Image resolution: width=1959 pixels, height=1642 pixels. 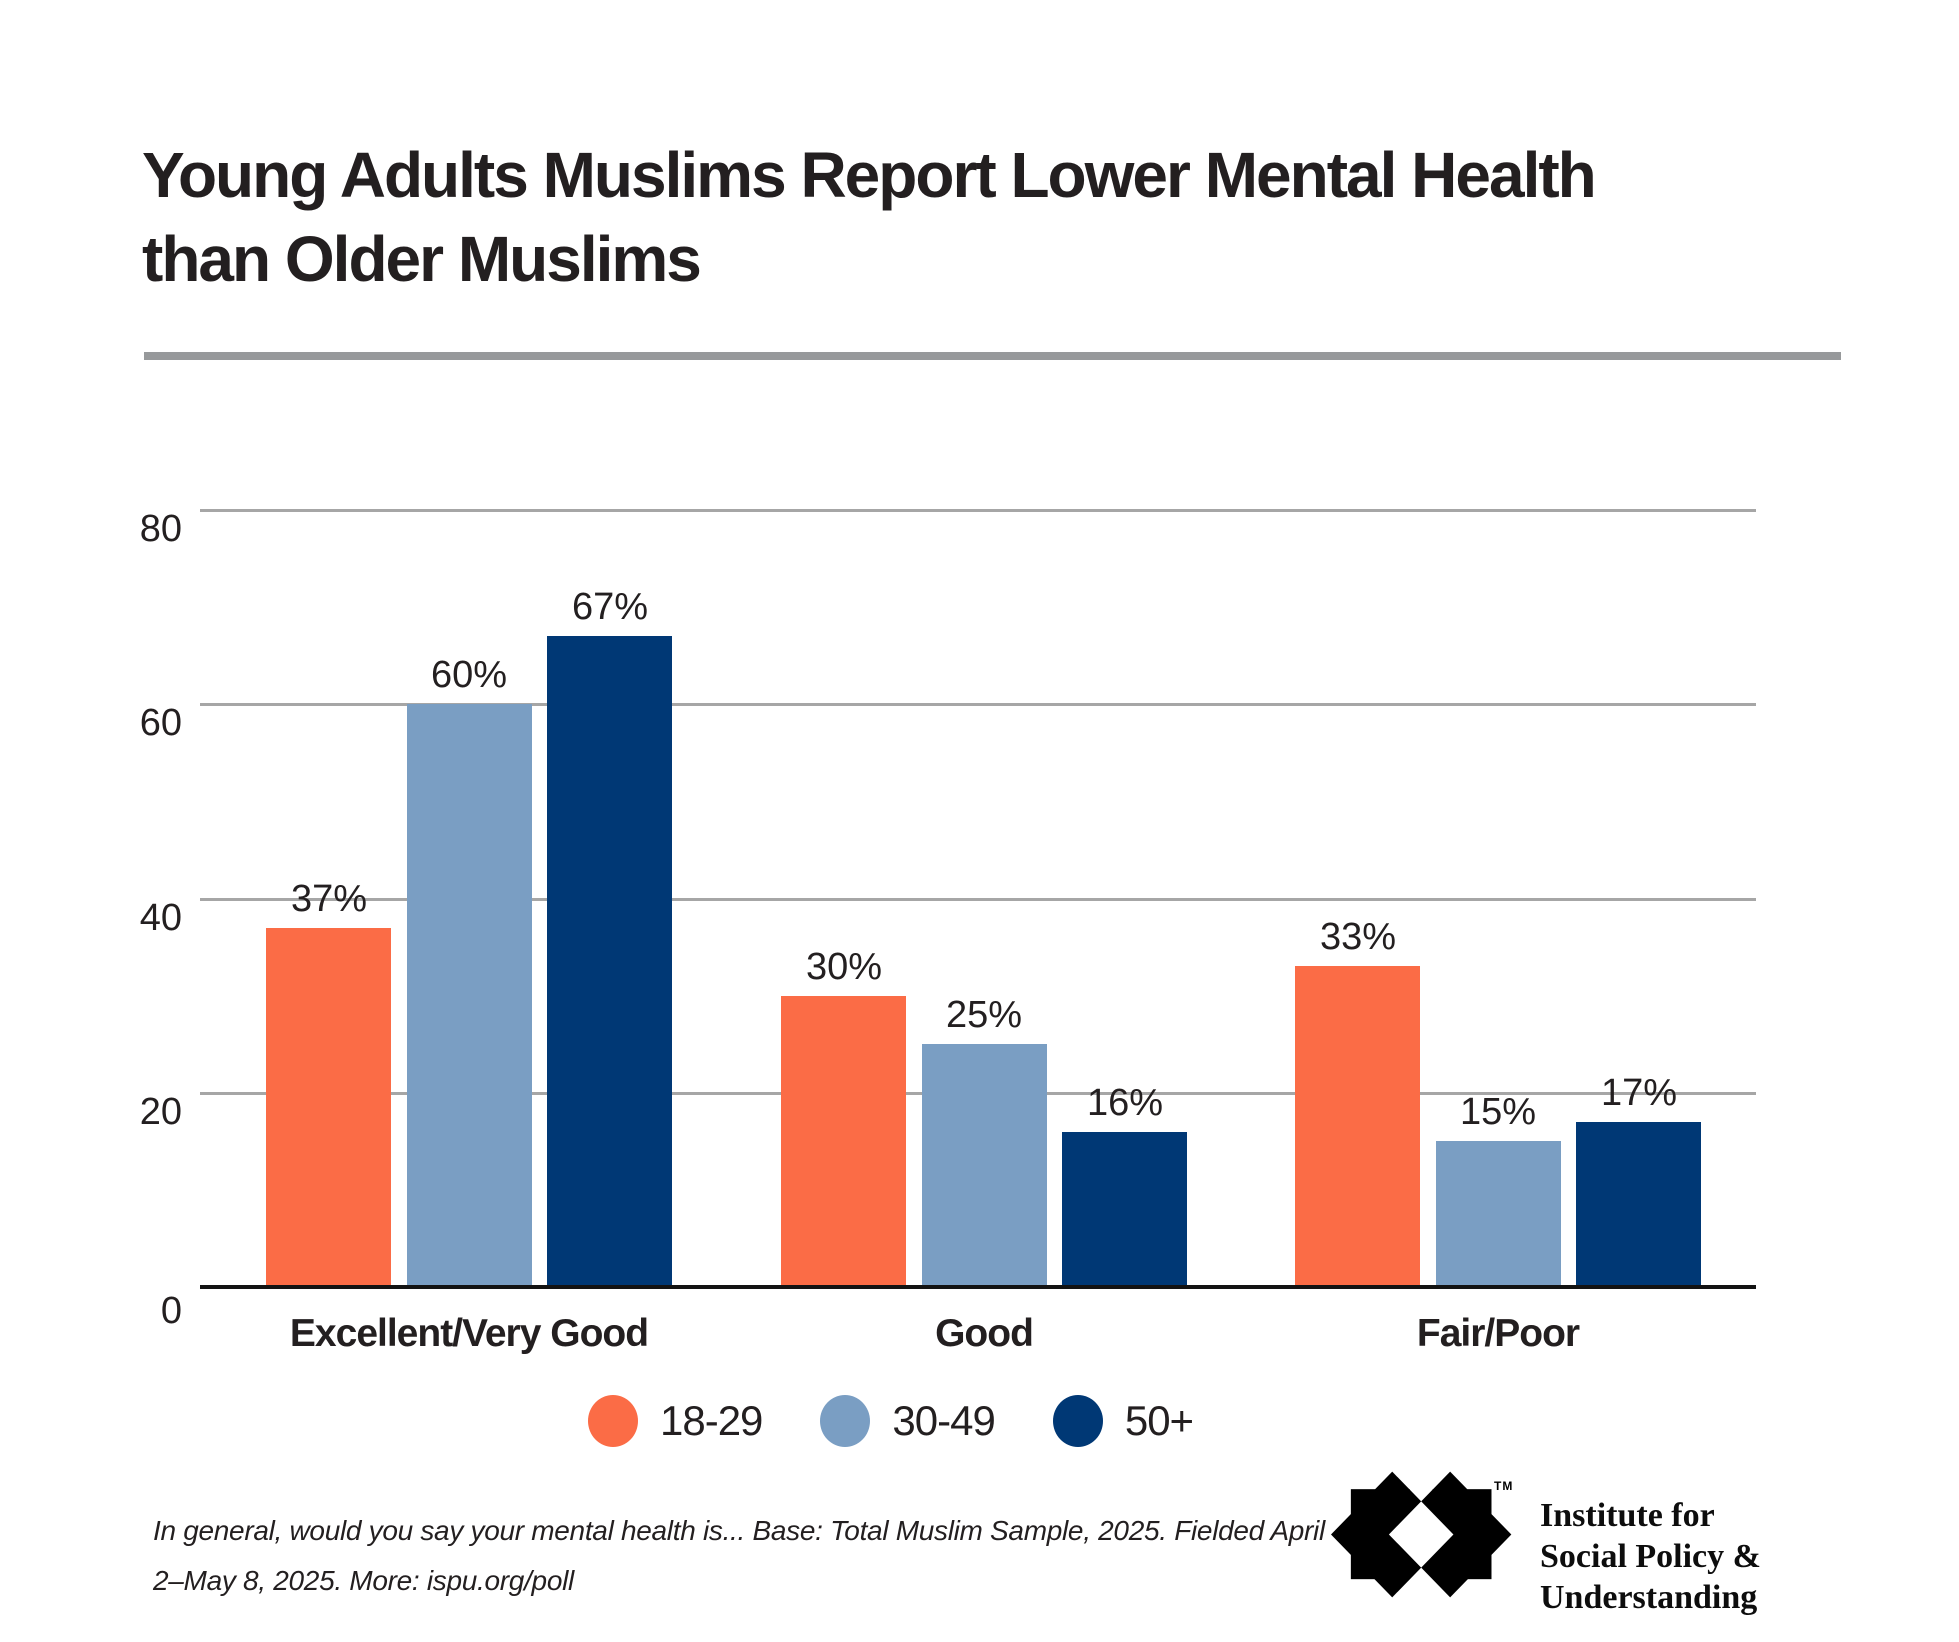 What do you see at coordinates (1123, 1421) in the screenshot?
I see `legend-item-50+: 50+` at bounding box center [1123, 1421].